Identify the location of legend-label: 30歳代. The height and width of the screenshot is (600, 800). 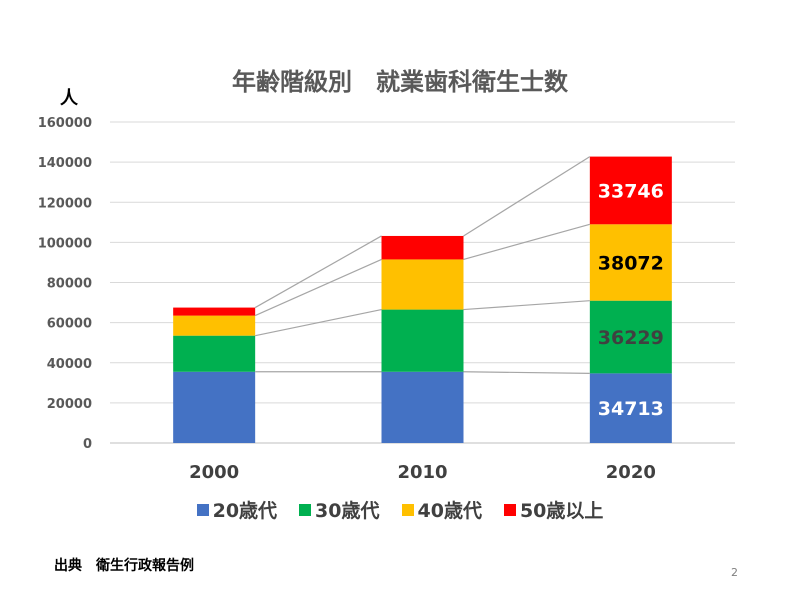
(347, 511).